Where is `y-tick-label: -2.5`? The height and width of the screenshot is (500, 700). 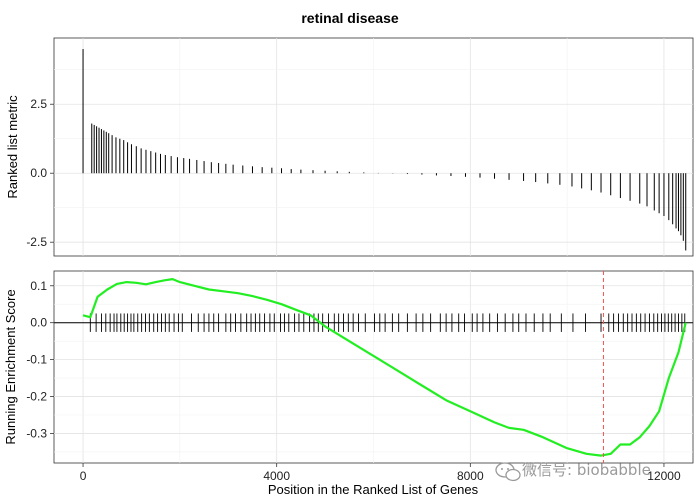
y-tick-label: -2.5 is located at coordinates (36, 242).